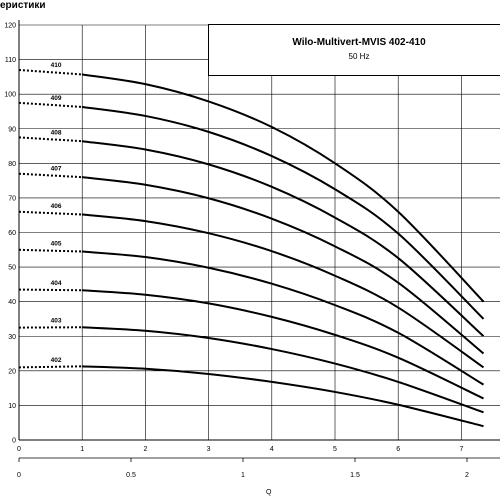 The image size is (500, 500). Describe the element at coordinates (10, 95) in the screenshot. I see `y-tick-label: 100` at that location.